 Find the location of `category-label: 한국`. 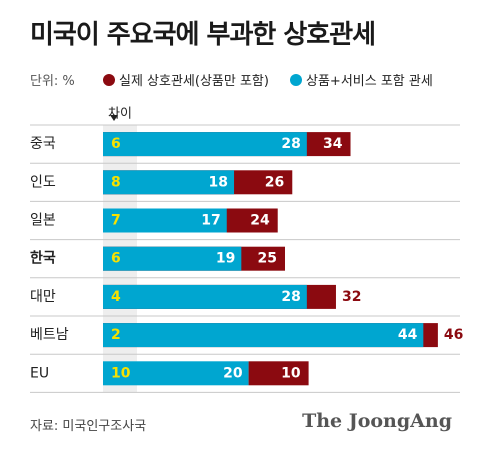

category-label: 한국 is located at coordinates (43, 259).